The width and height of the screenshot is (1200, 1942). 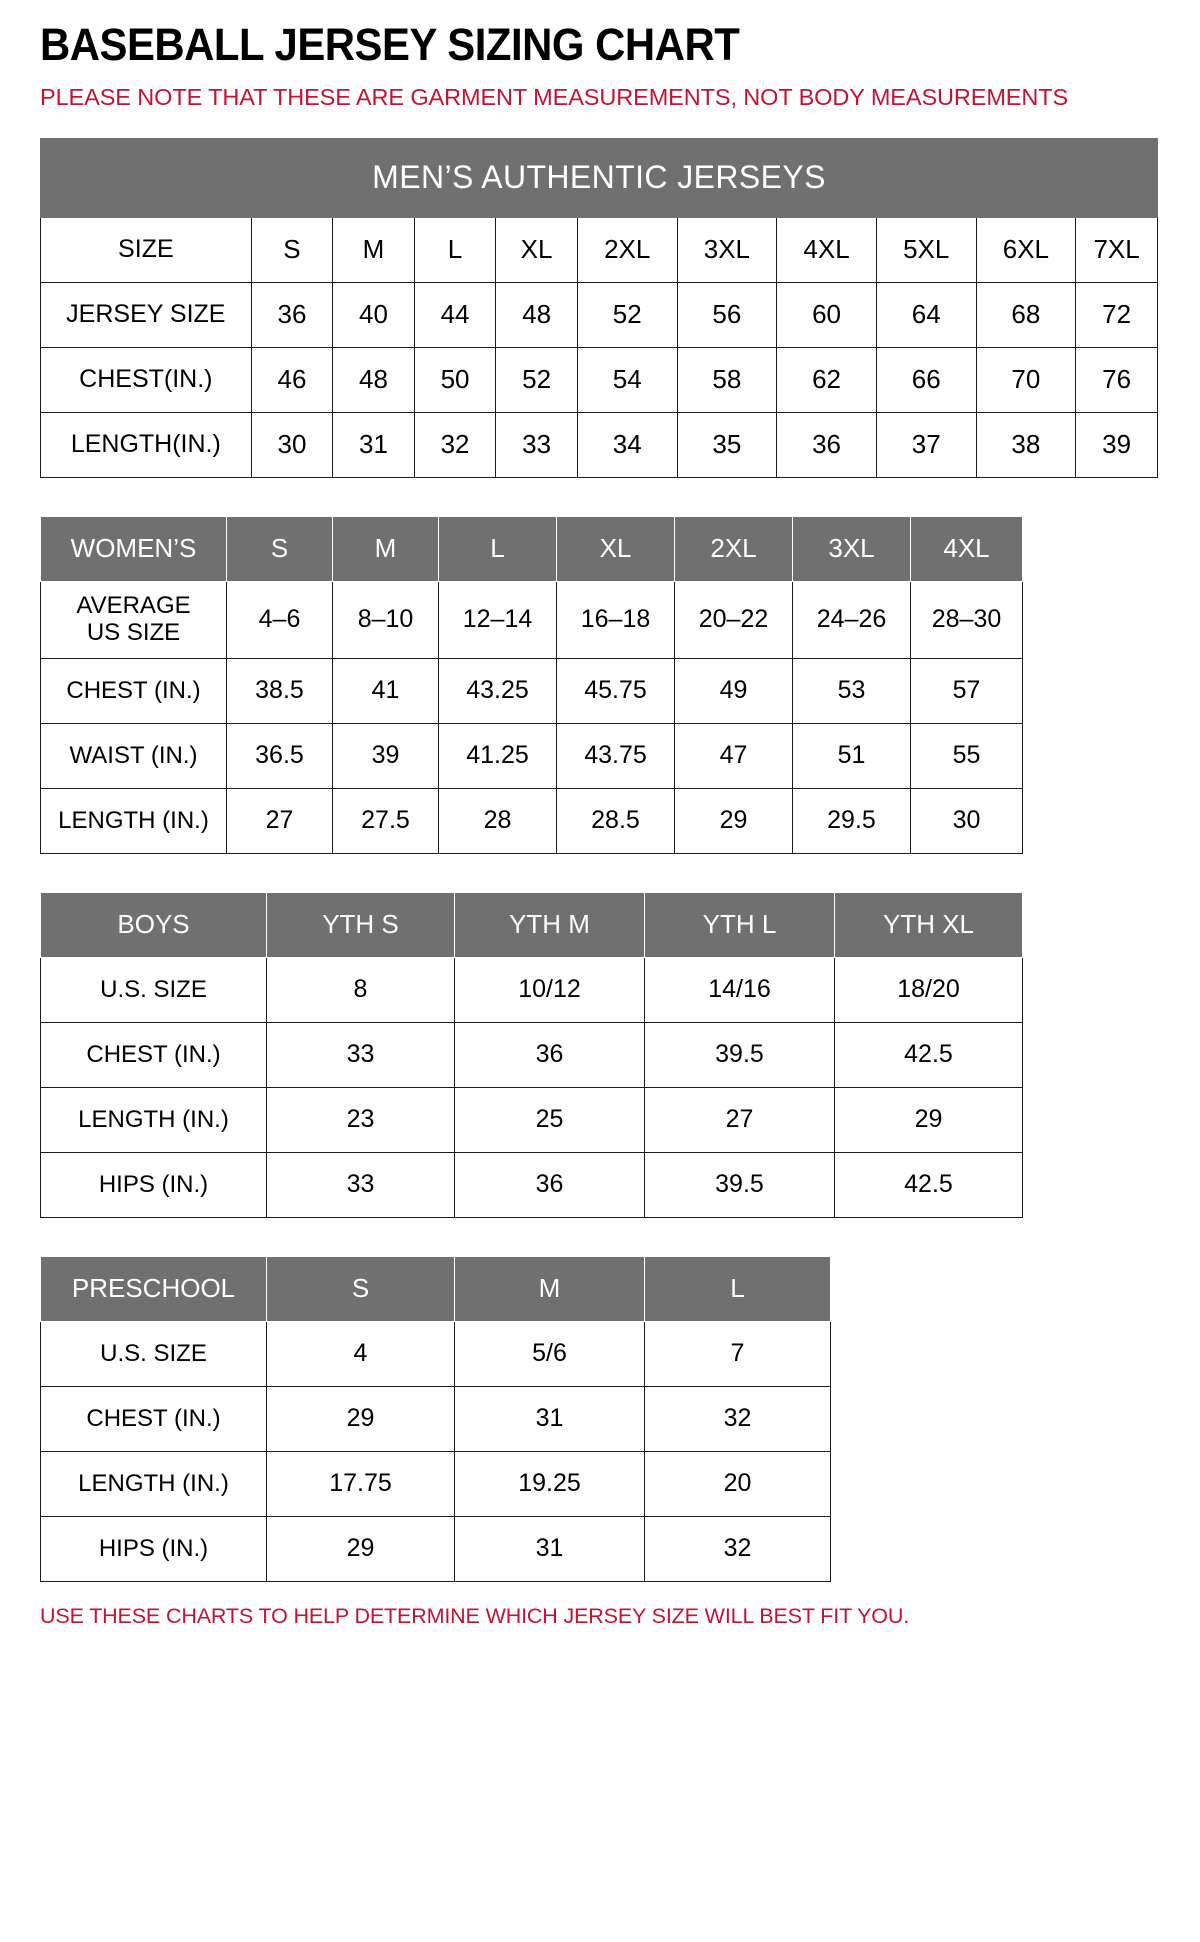 I want to click on womens-cell: 28–30, so click(x=966, y=619).